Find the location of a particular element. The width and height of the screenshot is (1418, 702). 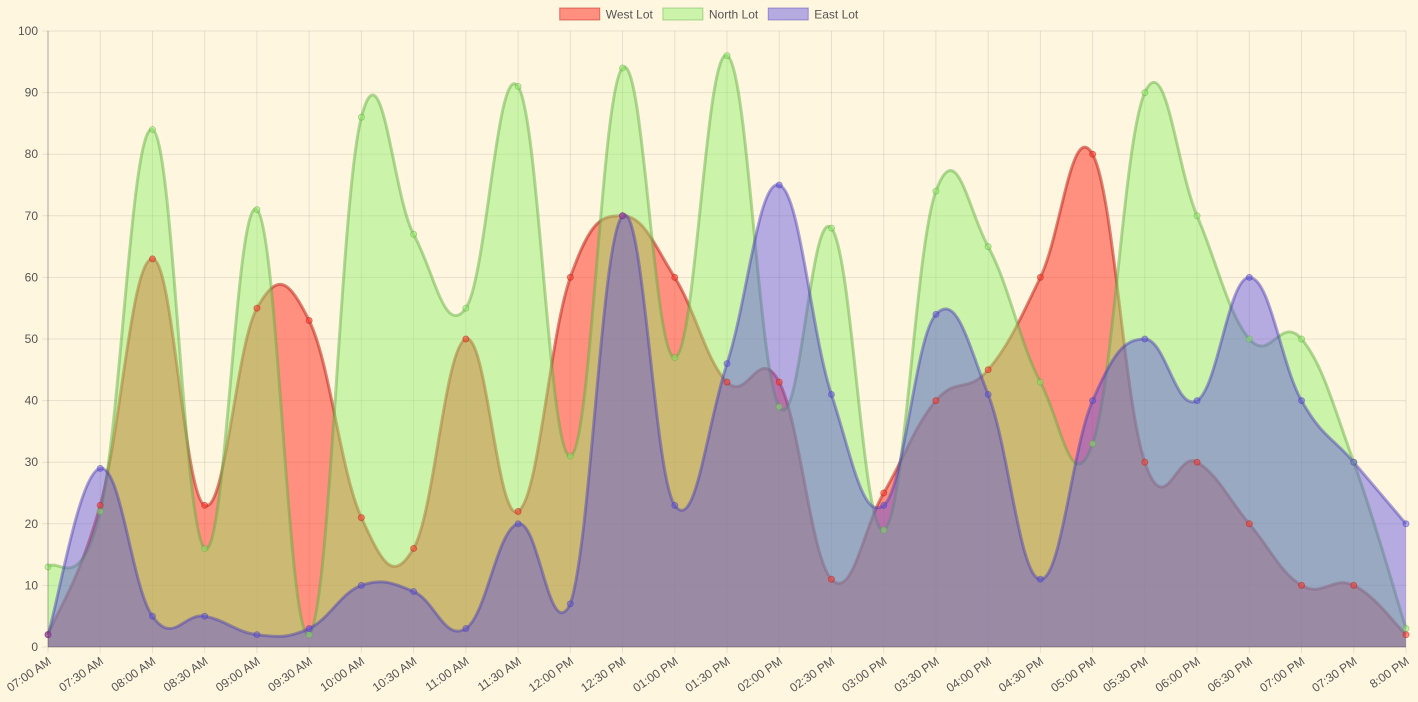

x-tick-label: 10:30 AM is located at coordinates (395, 674).